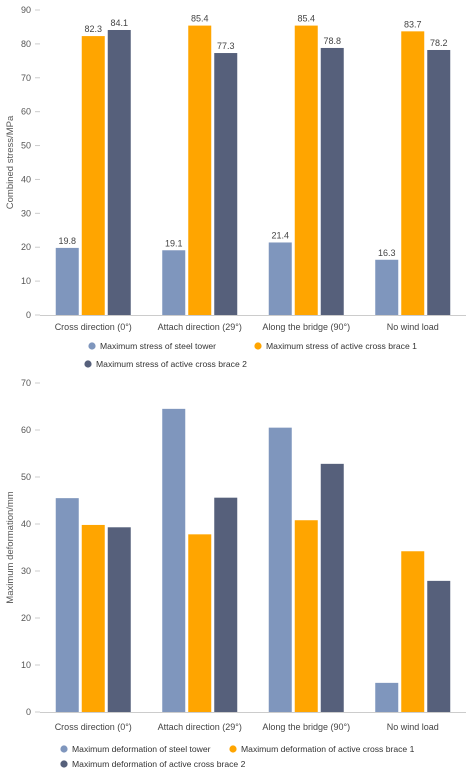  I want to click on data-label: 84.1, so click(119, 23).